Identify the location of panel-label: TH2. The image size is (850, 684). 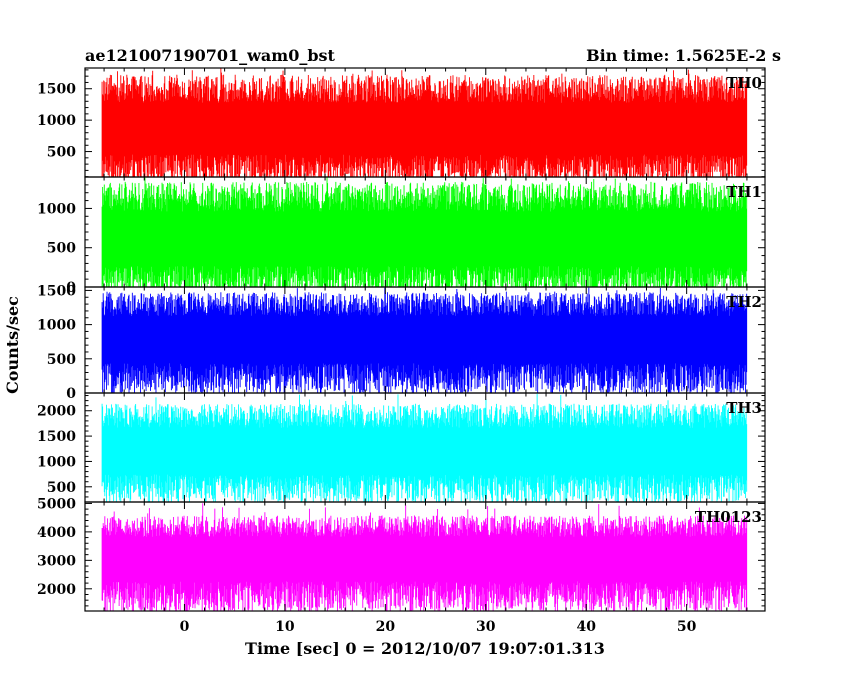
(744, 302).